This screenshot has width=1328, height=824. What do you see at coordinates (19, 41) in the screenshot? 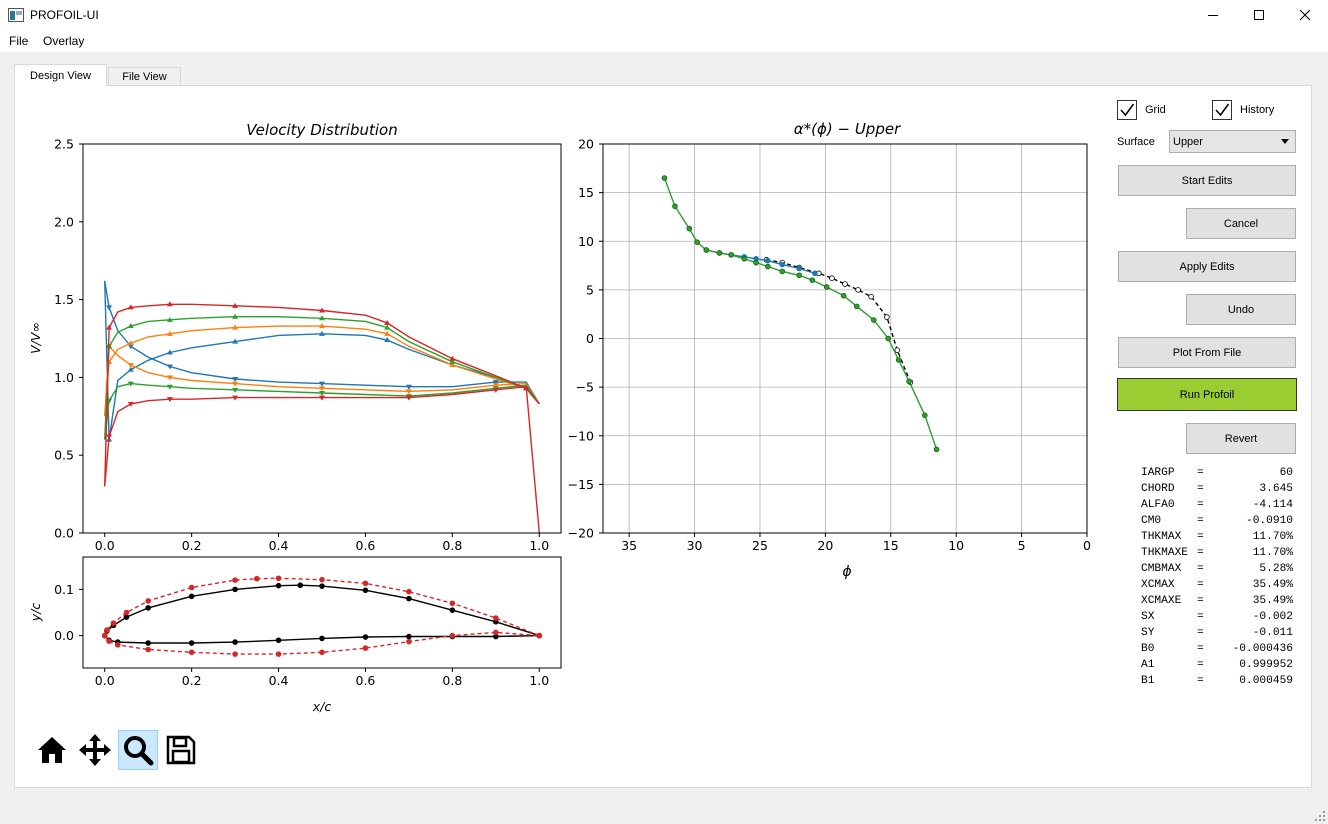
I see `menu-file: File` at bounding box center [19, 41].